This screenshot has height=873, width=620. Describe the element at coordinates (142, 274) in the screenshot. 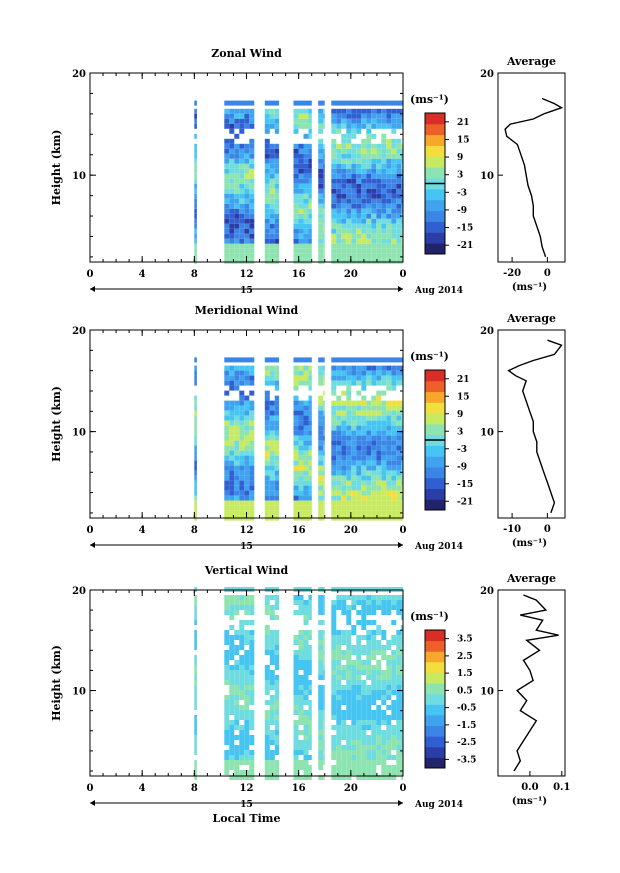

I see `panel1-x-tick-label: 4` at that location.